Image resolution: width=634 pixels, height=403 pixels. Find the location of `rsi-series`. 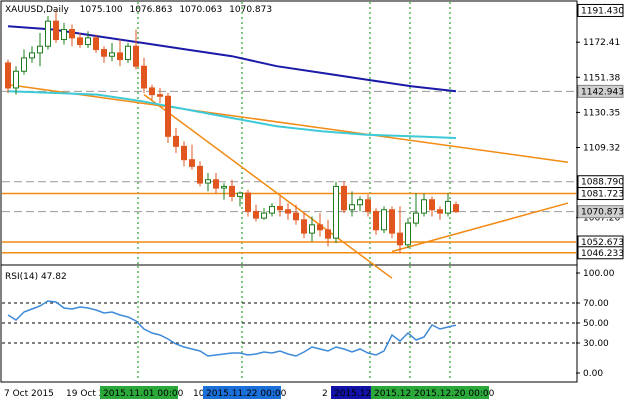

rsi-series is located at coordinates (289, 328).